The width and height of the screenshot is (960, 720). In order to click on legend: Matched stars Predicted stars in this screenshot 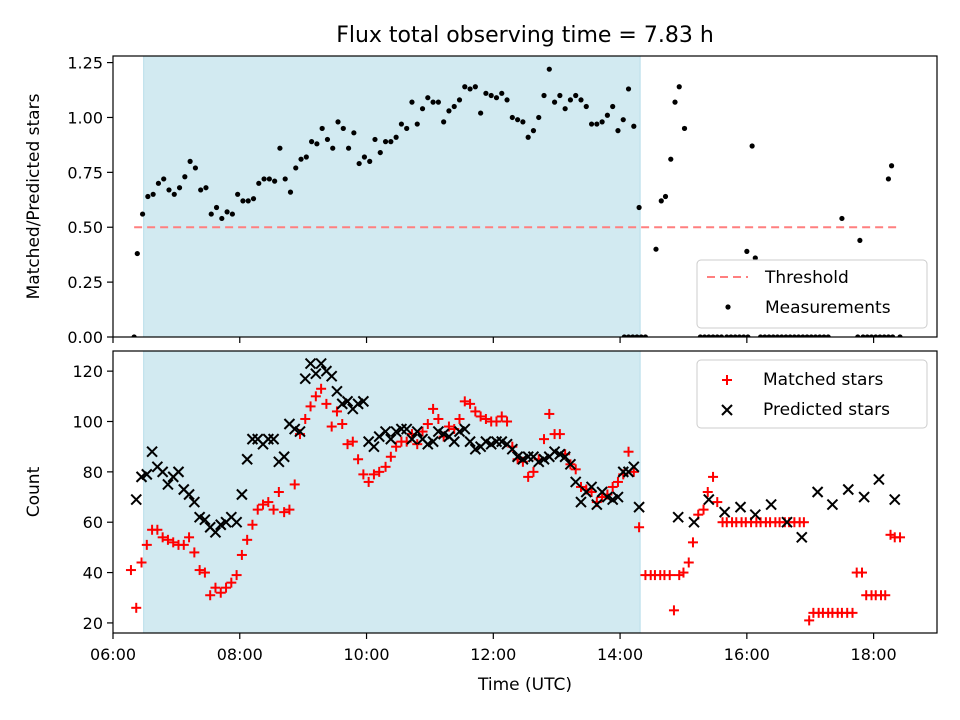, I will do `click(812, 394)`.